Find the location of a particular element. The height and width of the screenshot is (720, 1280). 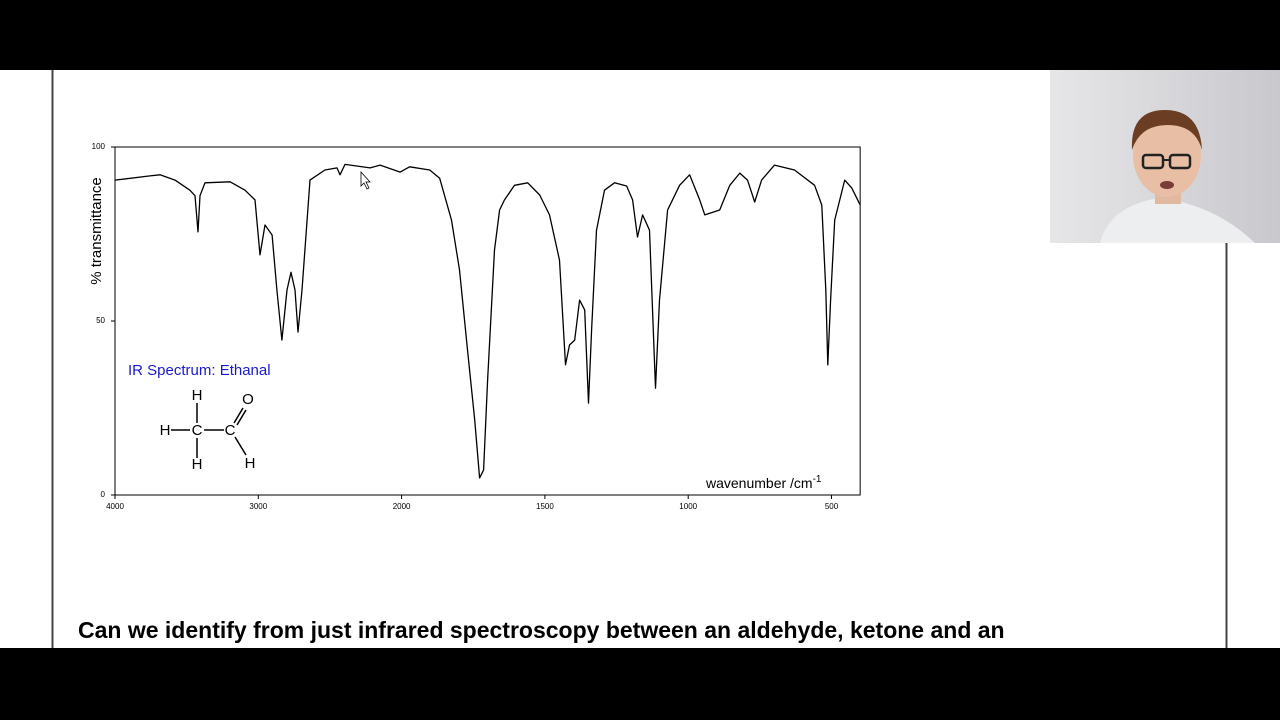

x-axis-label: wavenumber /cm-1 is located at coordinates (763, 482).